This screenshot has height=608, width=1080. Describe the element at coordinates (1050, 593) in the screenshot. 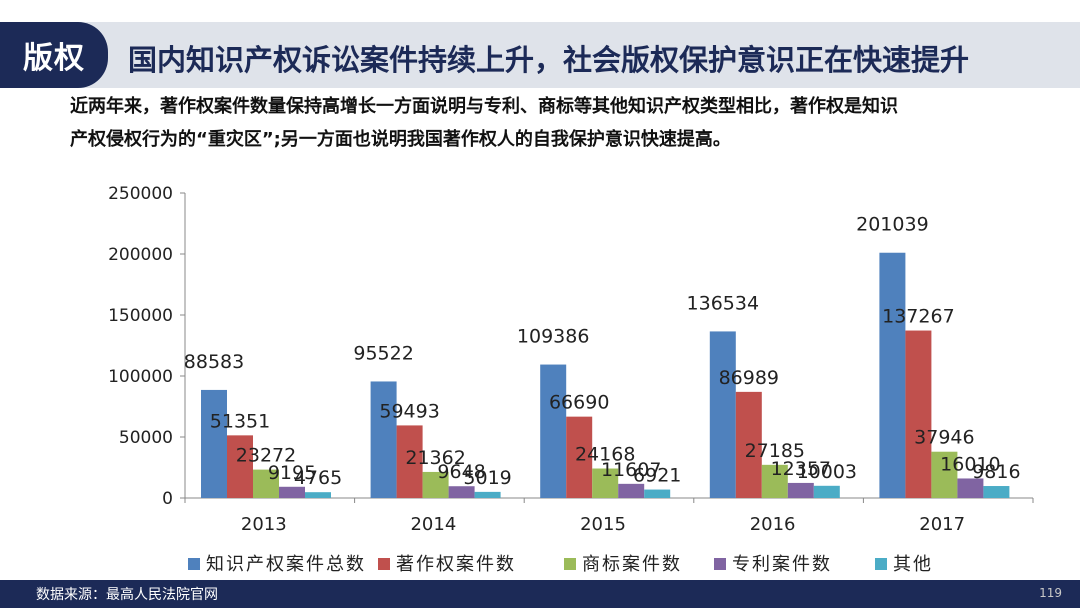

I see `page-number: 119` at that location.